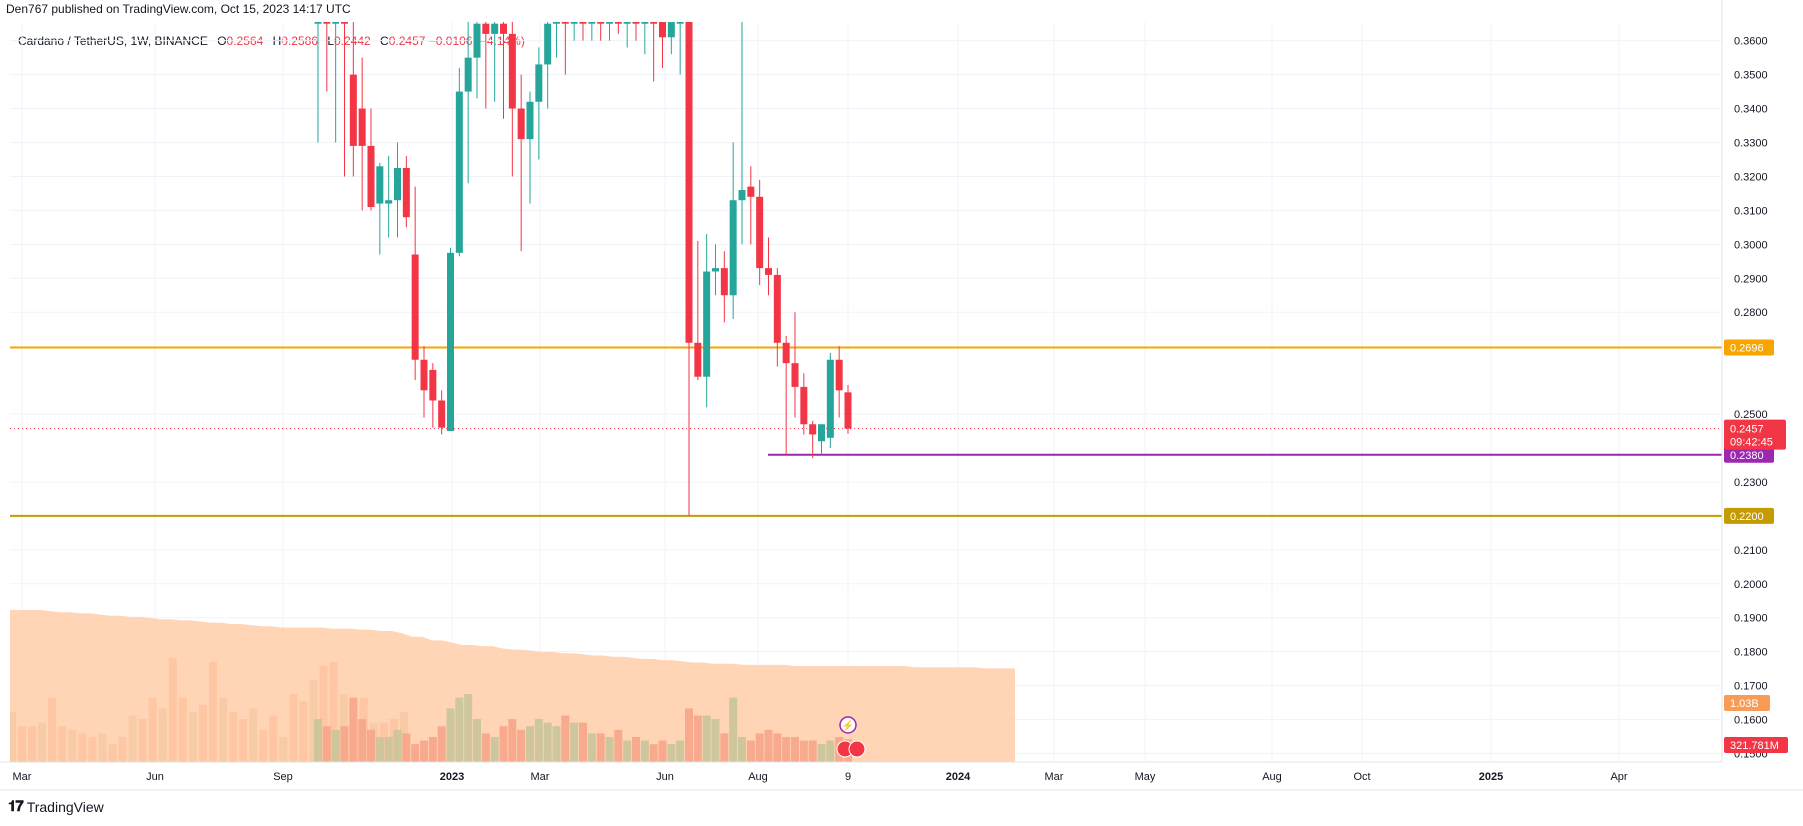 The image size is (1803, 826). I want to click on us-flag-icon, so click(857, 749).